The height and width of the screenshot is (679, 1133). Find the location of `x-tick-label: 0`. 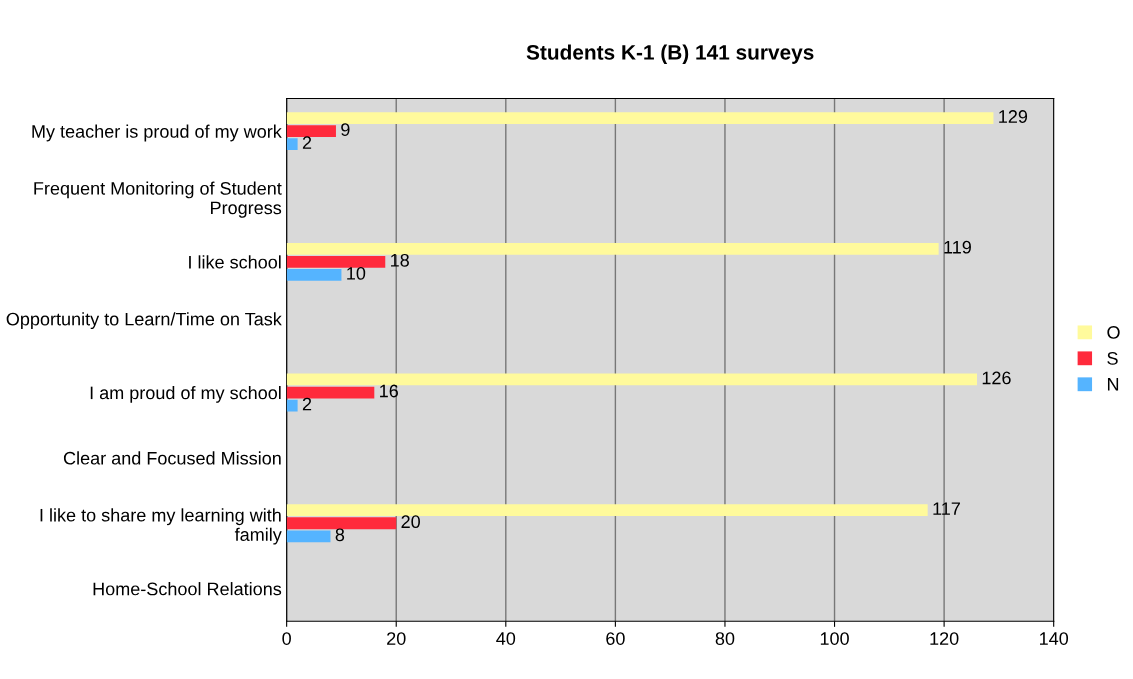

x-tick-label: 0 is located at coordinates (286, 638).